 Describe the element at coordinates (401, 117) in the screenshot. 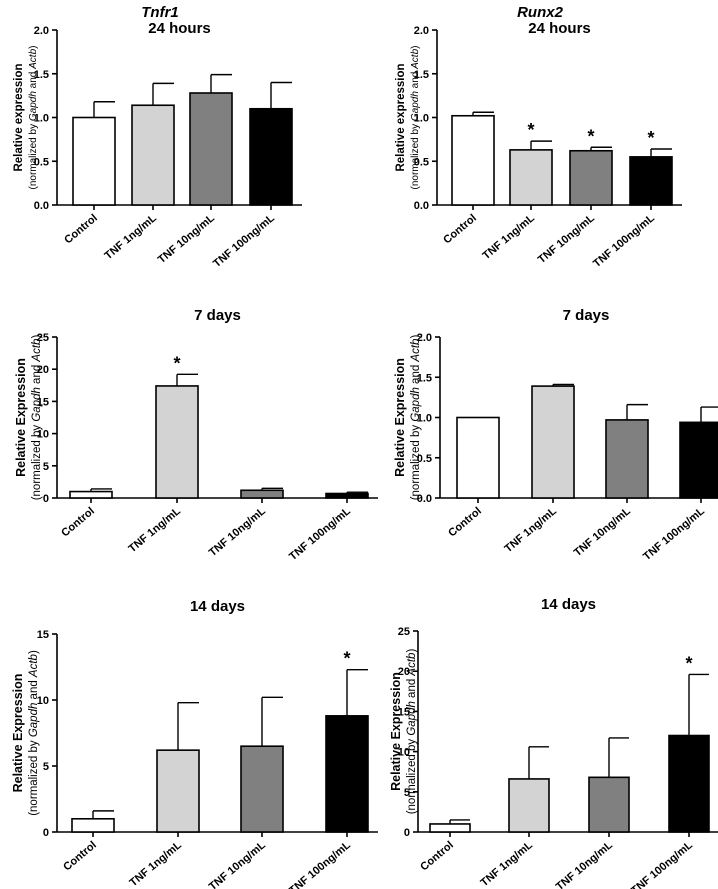

I see `y-axis-label-runx2-24h: Relative expression` at that location.